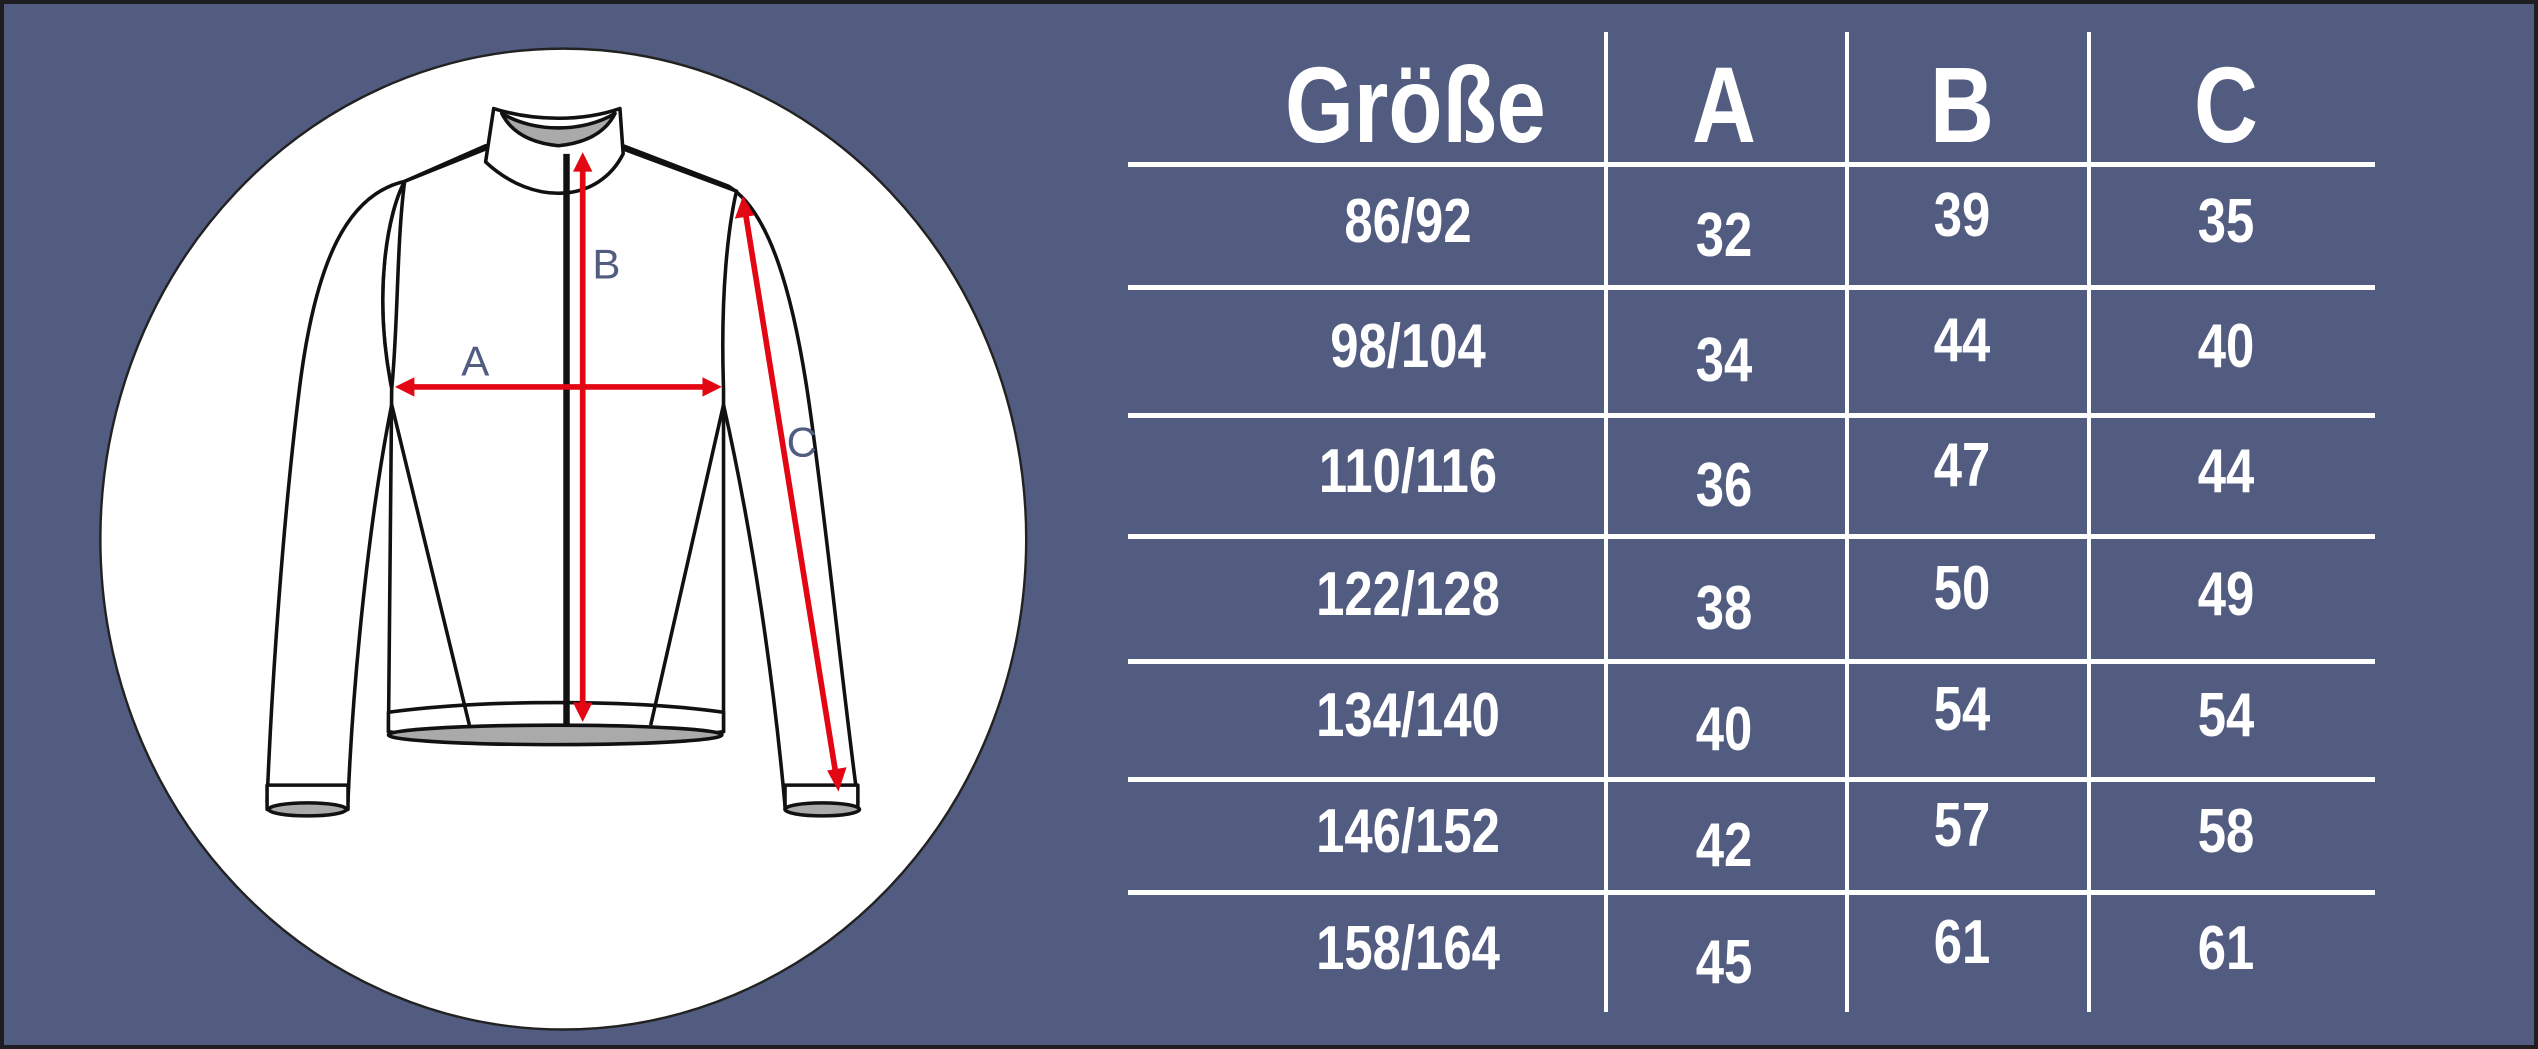 The width and height of the screenshot is (2538, 1049). I want to click on table-cell: 122/128, so click(1408, 594).